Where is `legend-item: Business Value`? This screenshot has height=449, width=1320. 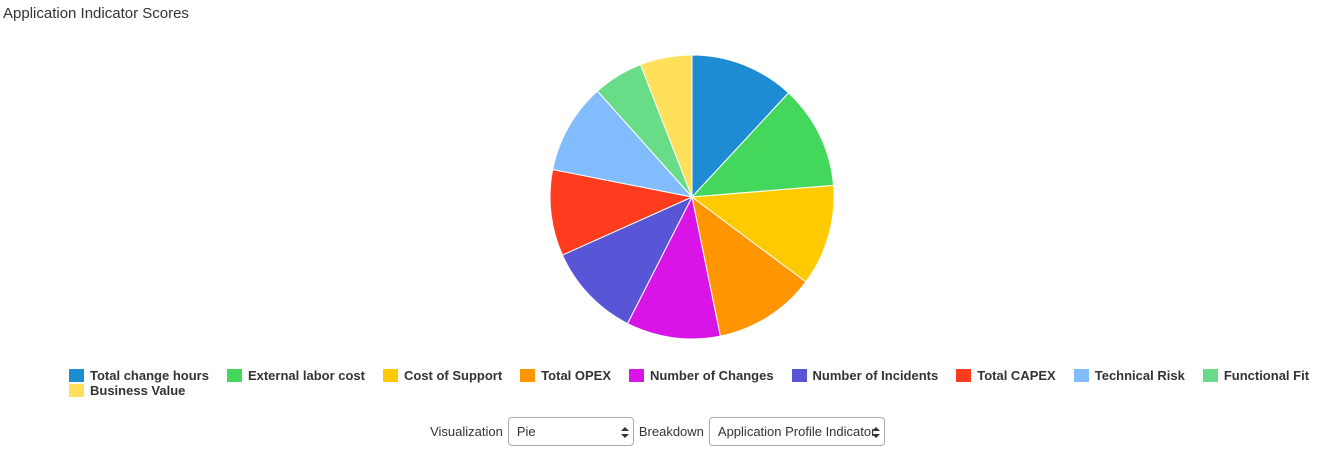
legend-item: Business Value is located at coordinates (127, 390).